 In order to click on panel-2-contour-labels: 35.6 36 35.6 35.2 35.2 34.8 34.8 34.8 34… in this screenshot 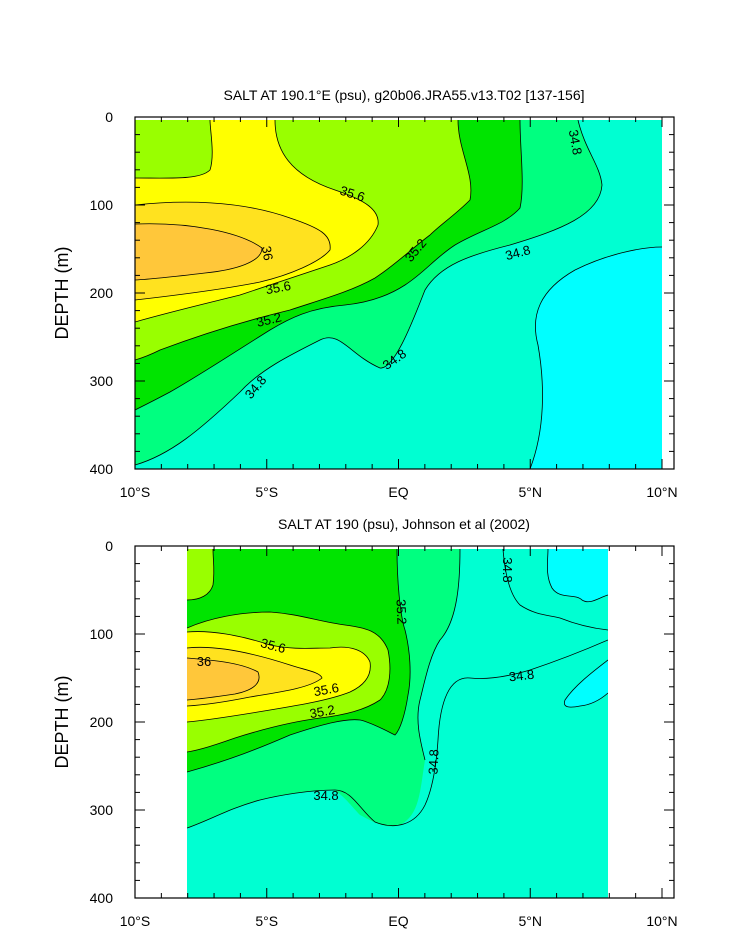, I will do `click(366, 680)`.